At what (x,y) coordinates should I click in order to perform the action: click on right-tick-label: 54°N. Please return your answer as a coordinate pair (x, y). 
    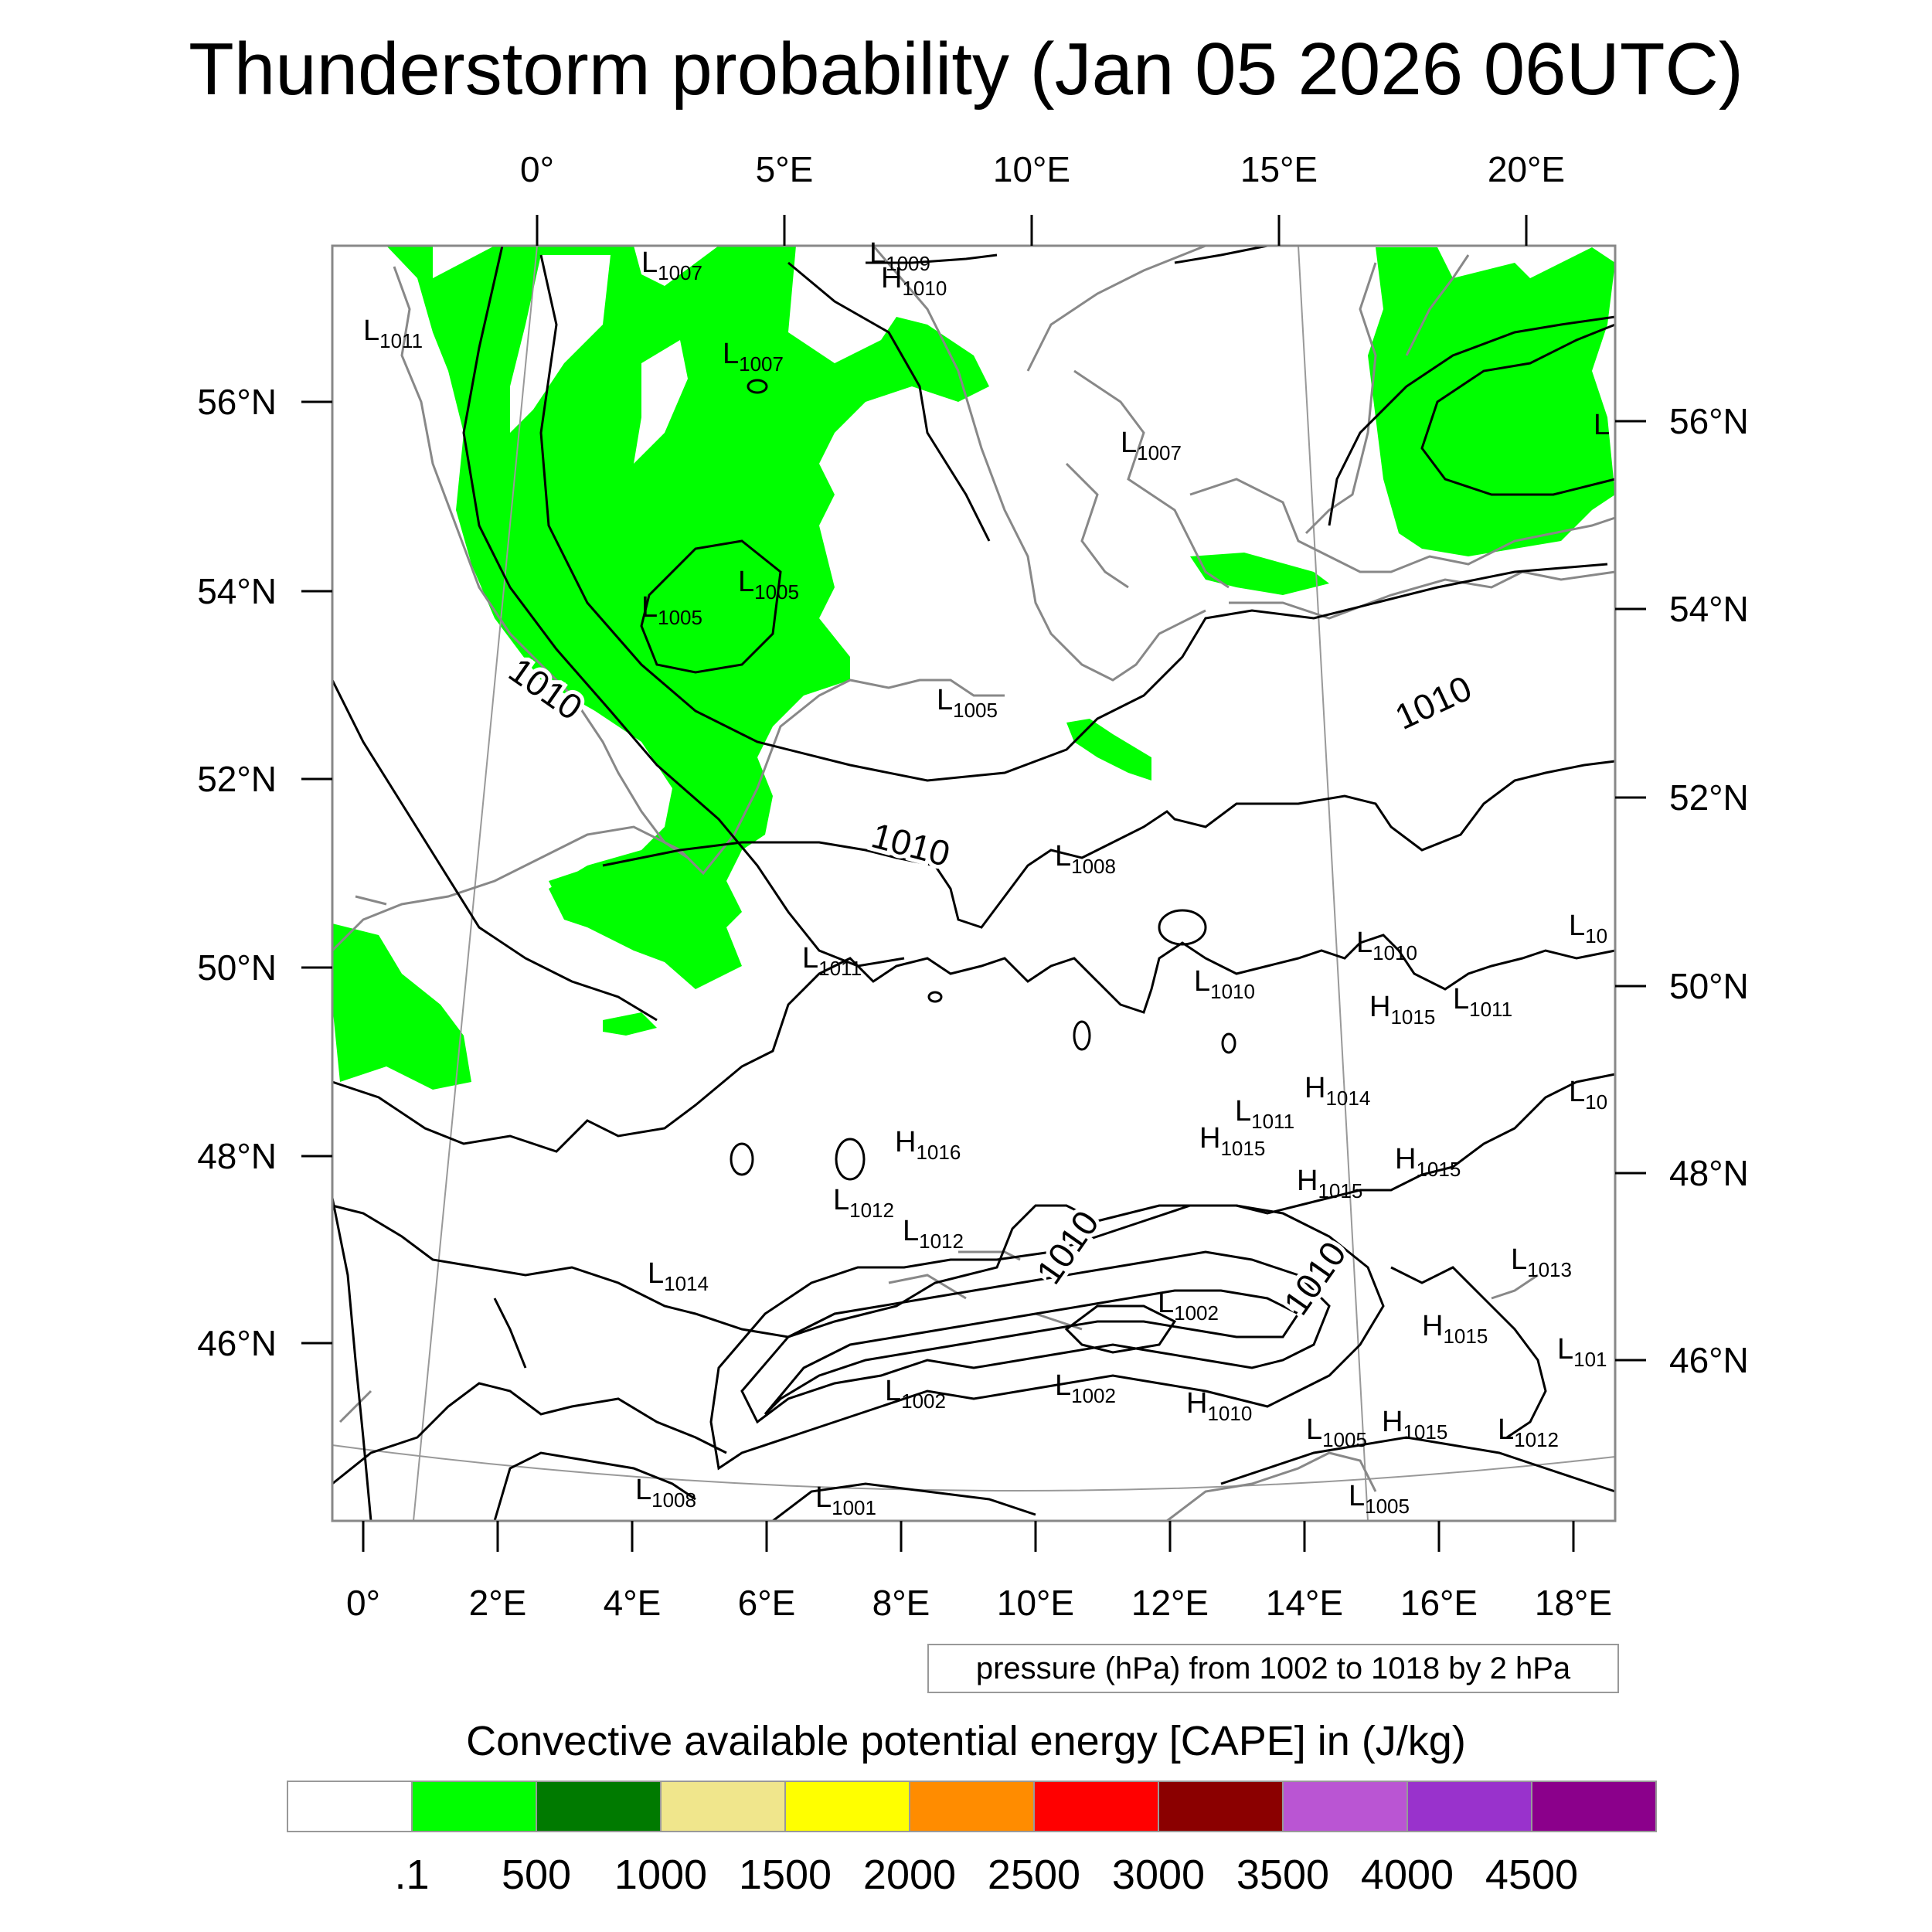
    Looking at the image, I should click on (1709, 609).